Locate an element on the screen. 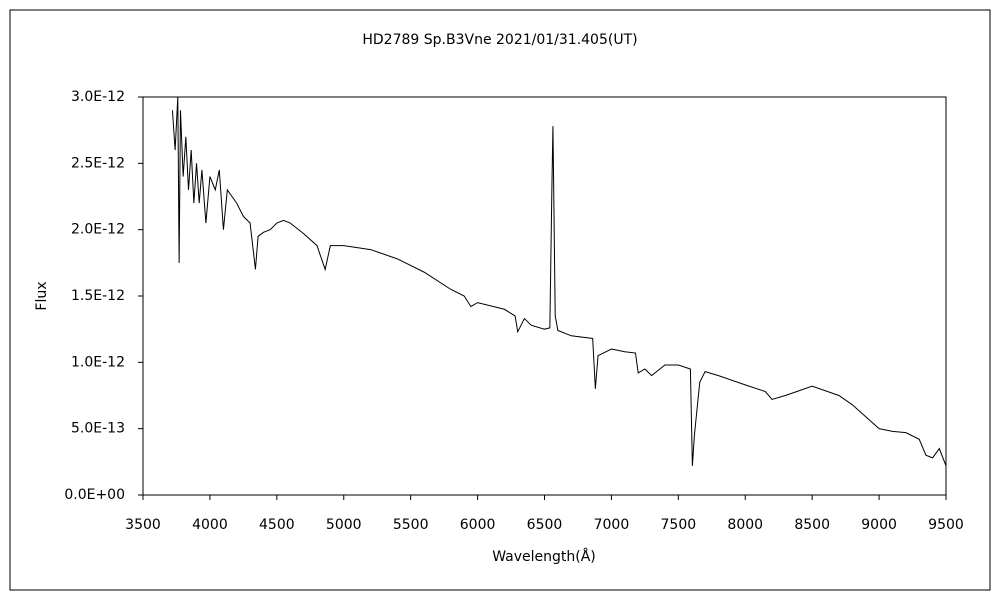 This screenshot has height=604, width=1000. y-tick-label: 0.0E+00 is located at coordinates (94, 495).